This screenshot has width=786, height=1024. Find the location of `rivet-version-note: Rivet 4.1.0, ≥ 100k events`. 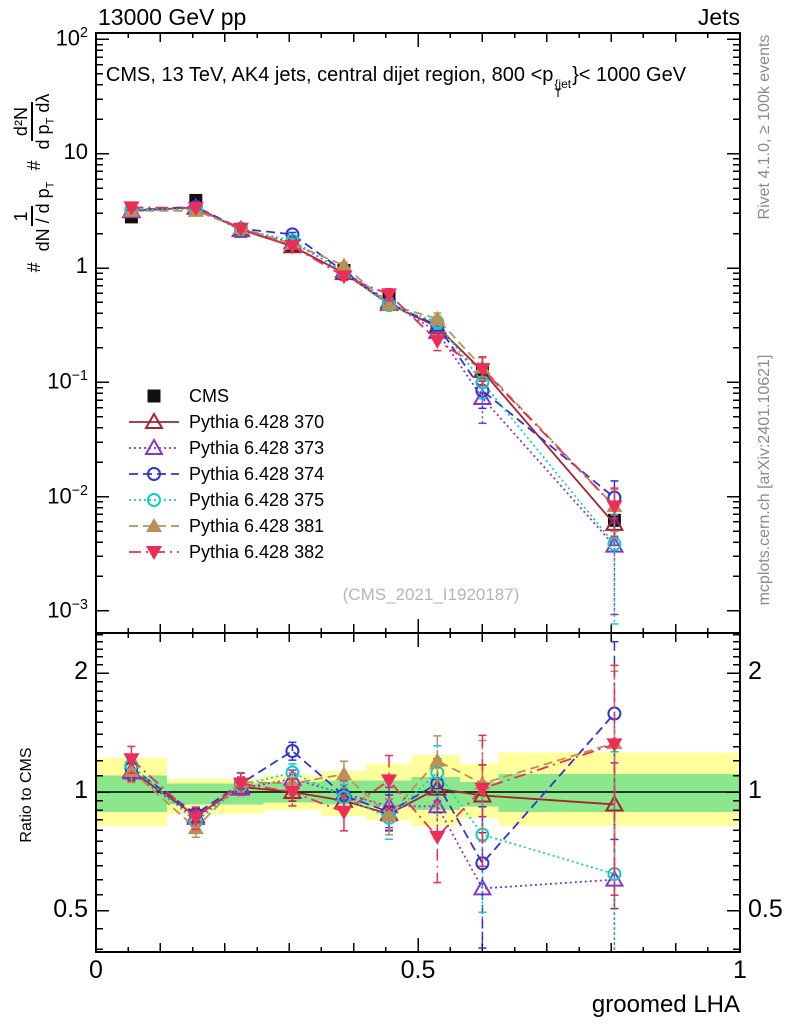

rivet-version-note: Rivet 4.1.0, ≥ 100k events is located at coordinates (764, 127).